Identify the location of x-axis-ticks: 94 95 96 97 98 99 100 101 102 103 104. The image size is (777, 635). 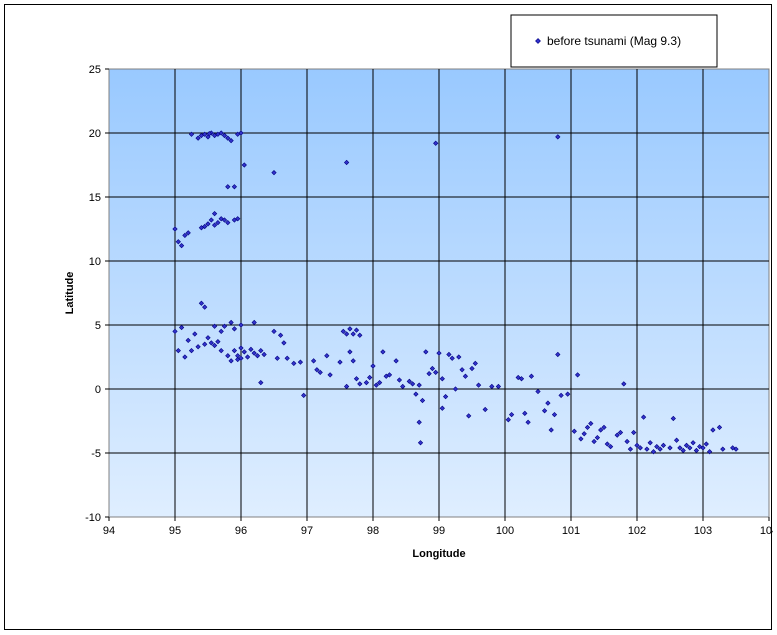
(438, 527).